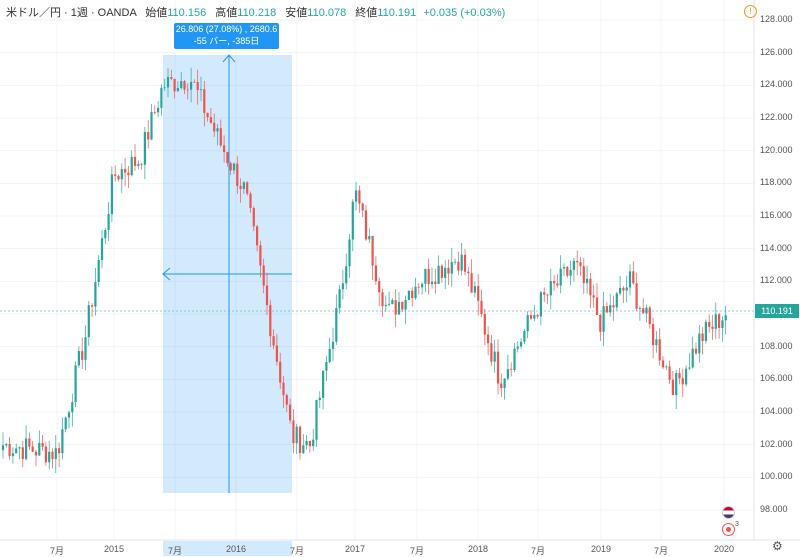 The height and width of the screenshot is (557, 800). I want to click on price-tick-label: 108.000, so click(776, 345).